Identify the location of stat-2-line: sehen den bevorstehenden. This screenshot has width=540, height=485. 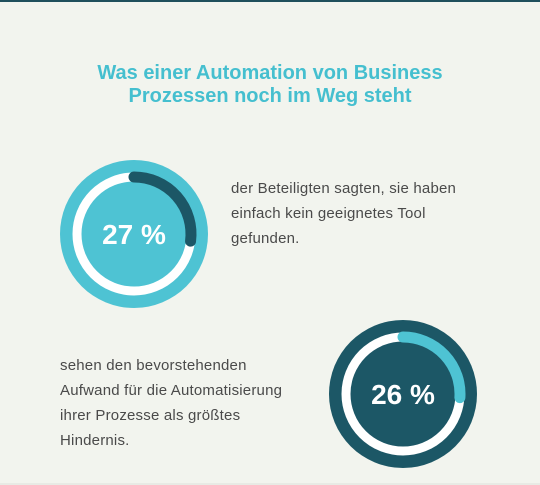
(153, 365).